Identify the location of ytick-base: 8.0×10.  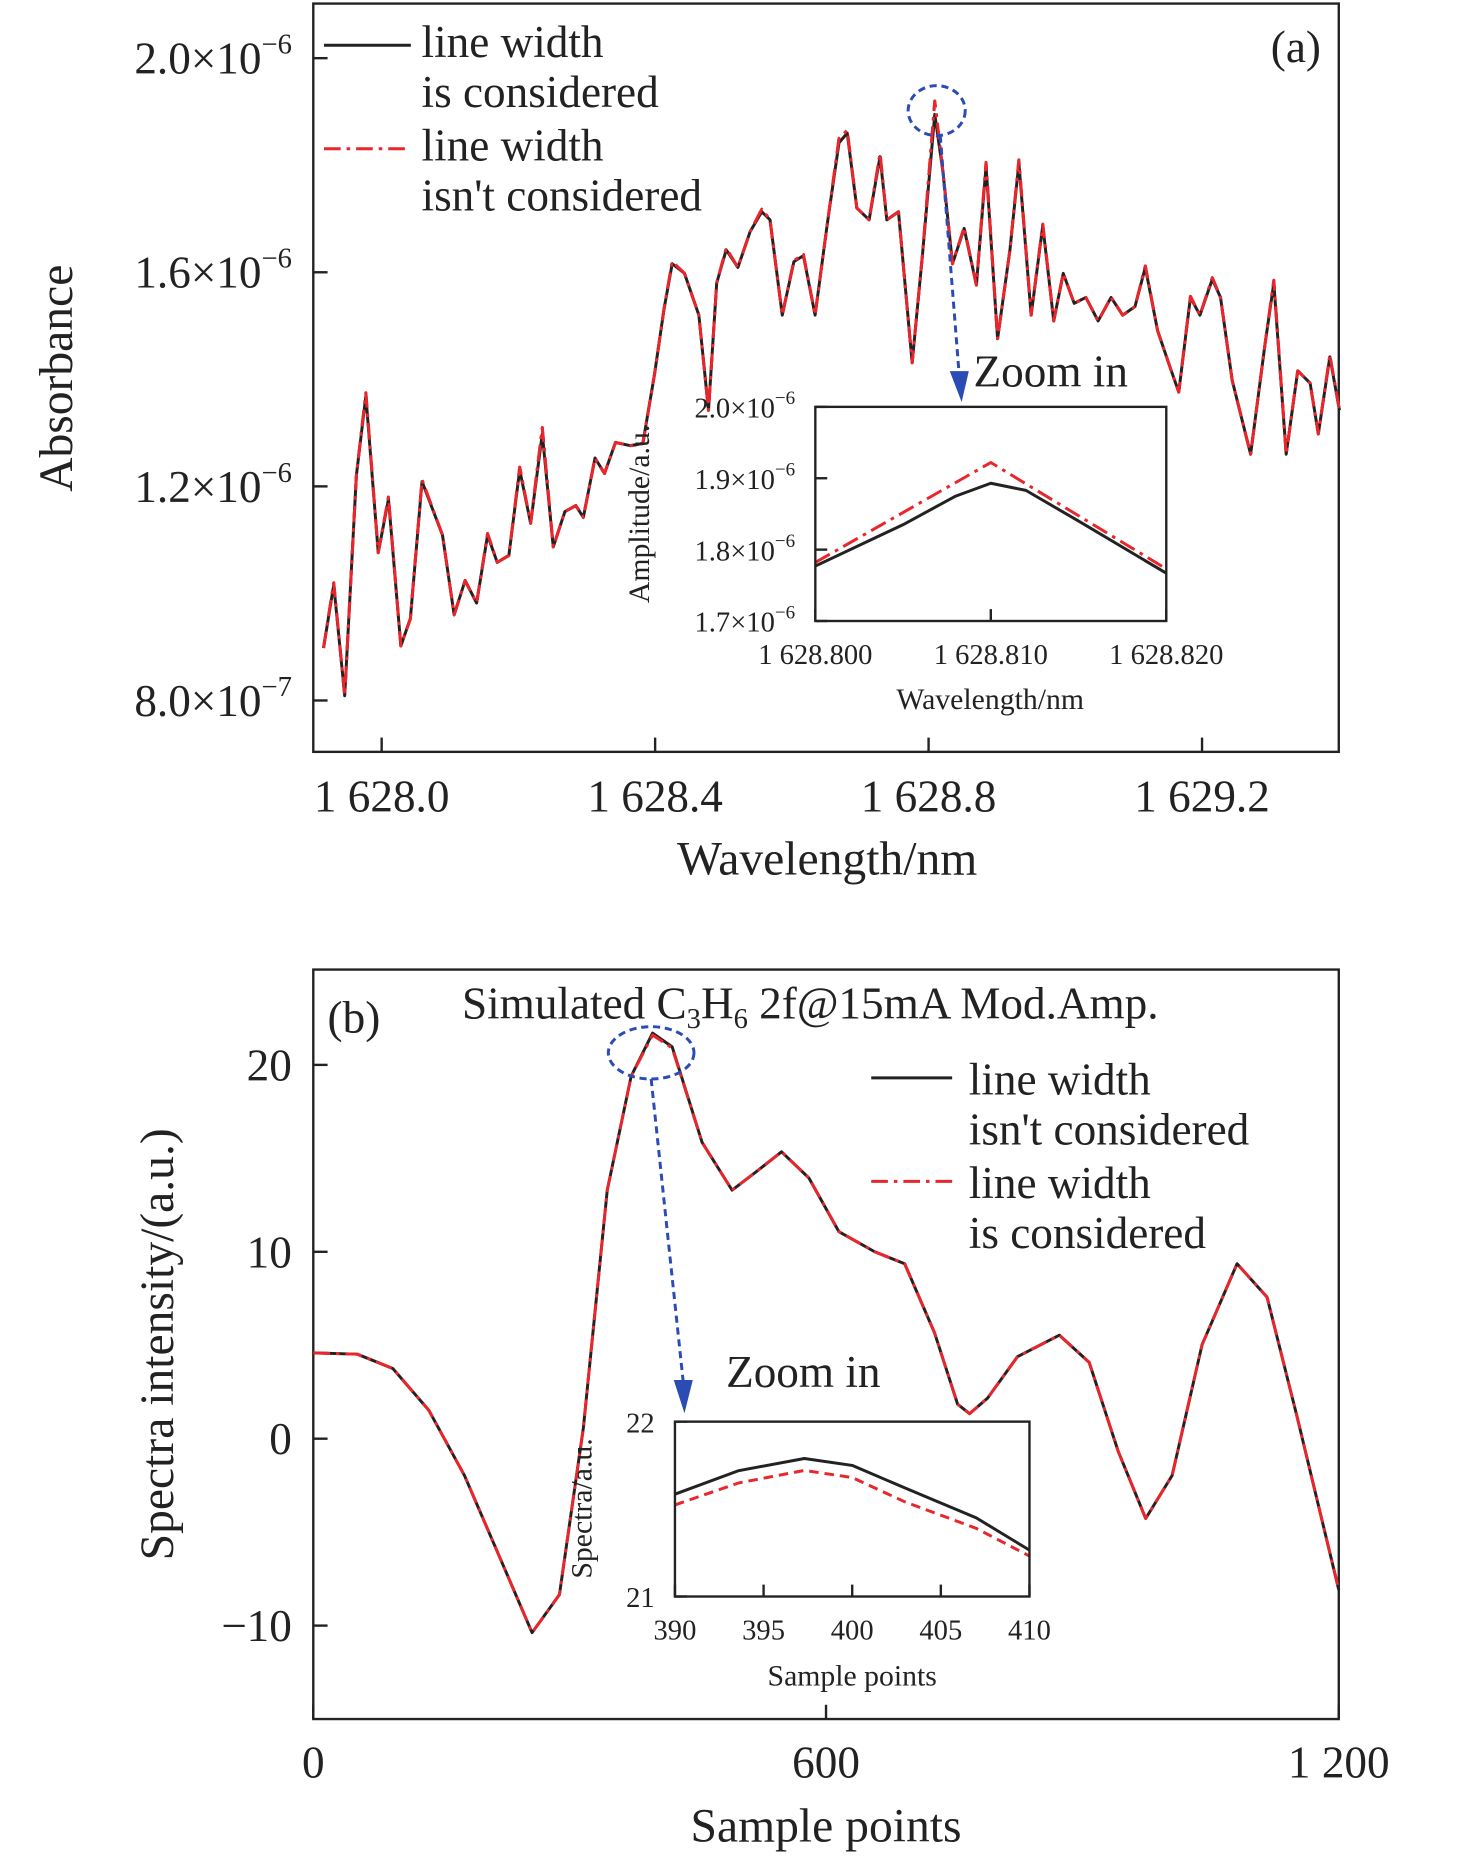
(197, 701).